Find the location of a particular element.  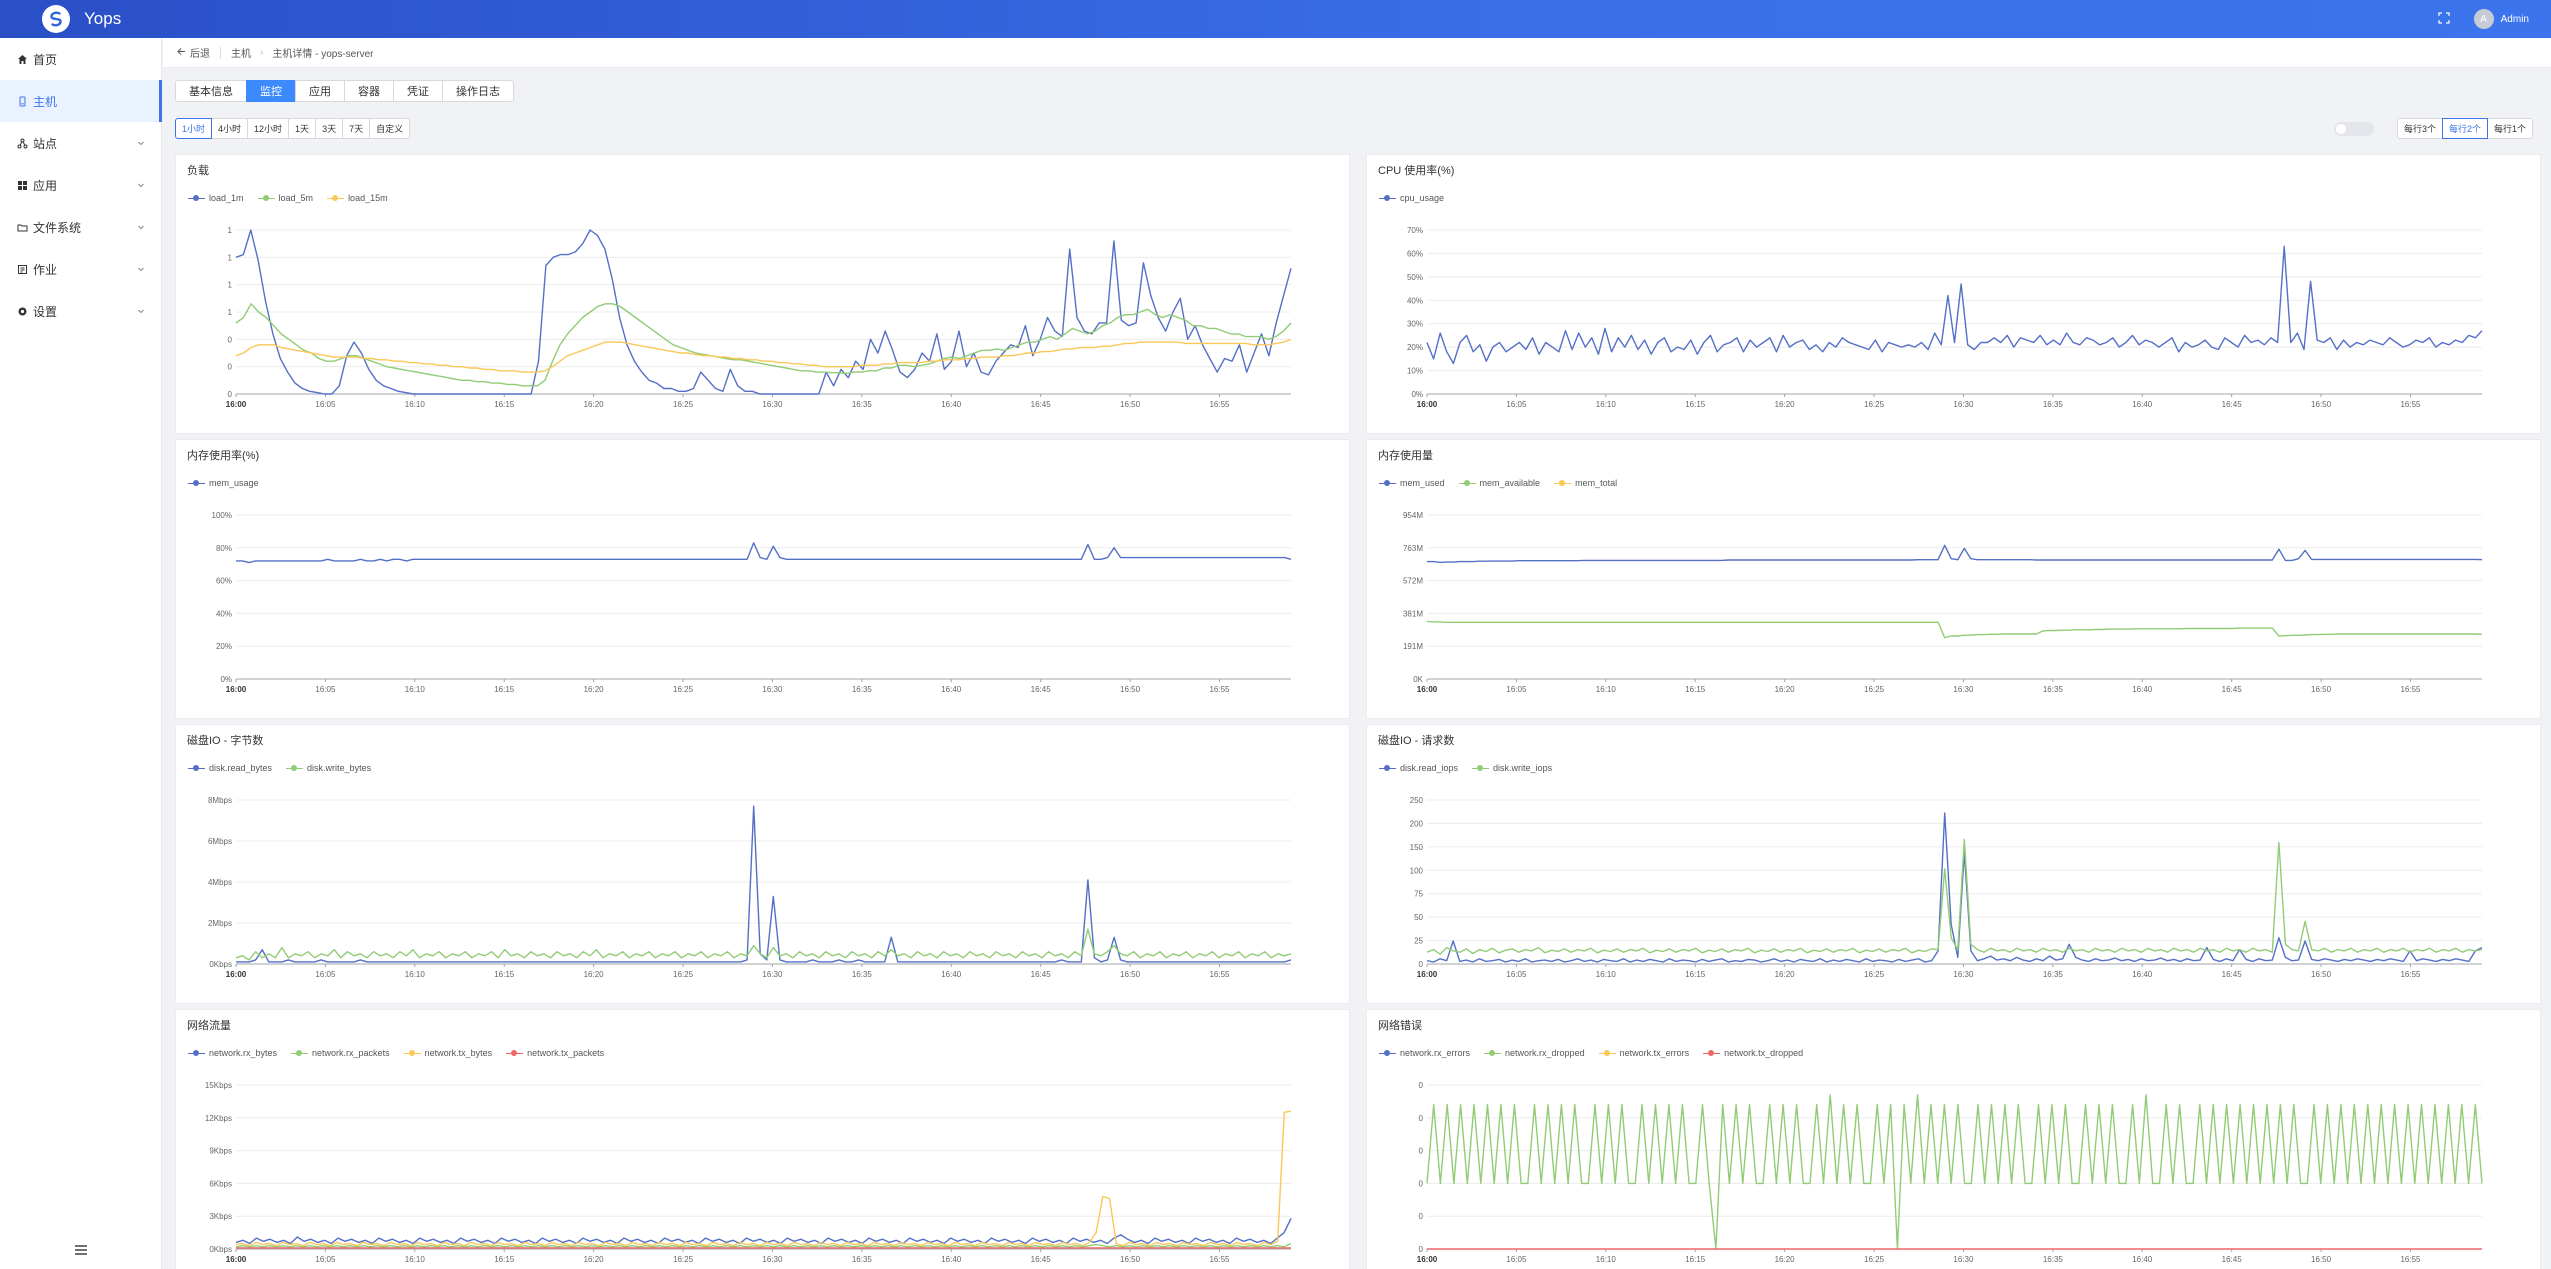

legend-item: mem_usage is located at coordinates (223, 483).